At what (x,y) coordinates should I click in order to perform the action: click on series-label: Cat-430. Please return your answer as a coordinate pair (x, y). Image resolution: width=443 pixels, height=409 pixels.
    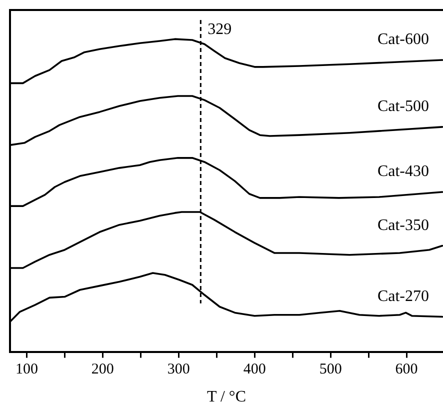
    Looking at the image, I should click on (403, 171).